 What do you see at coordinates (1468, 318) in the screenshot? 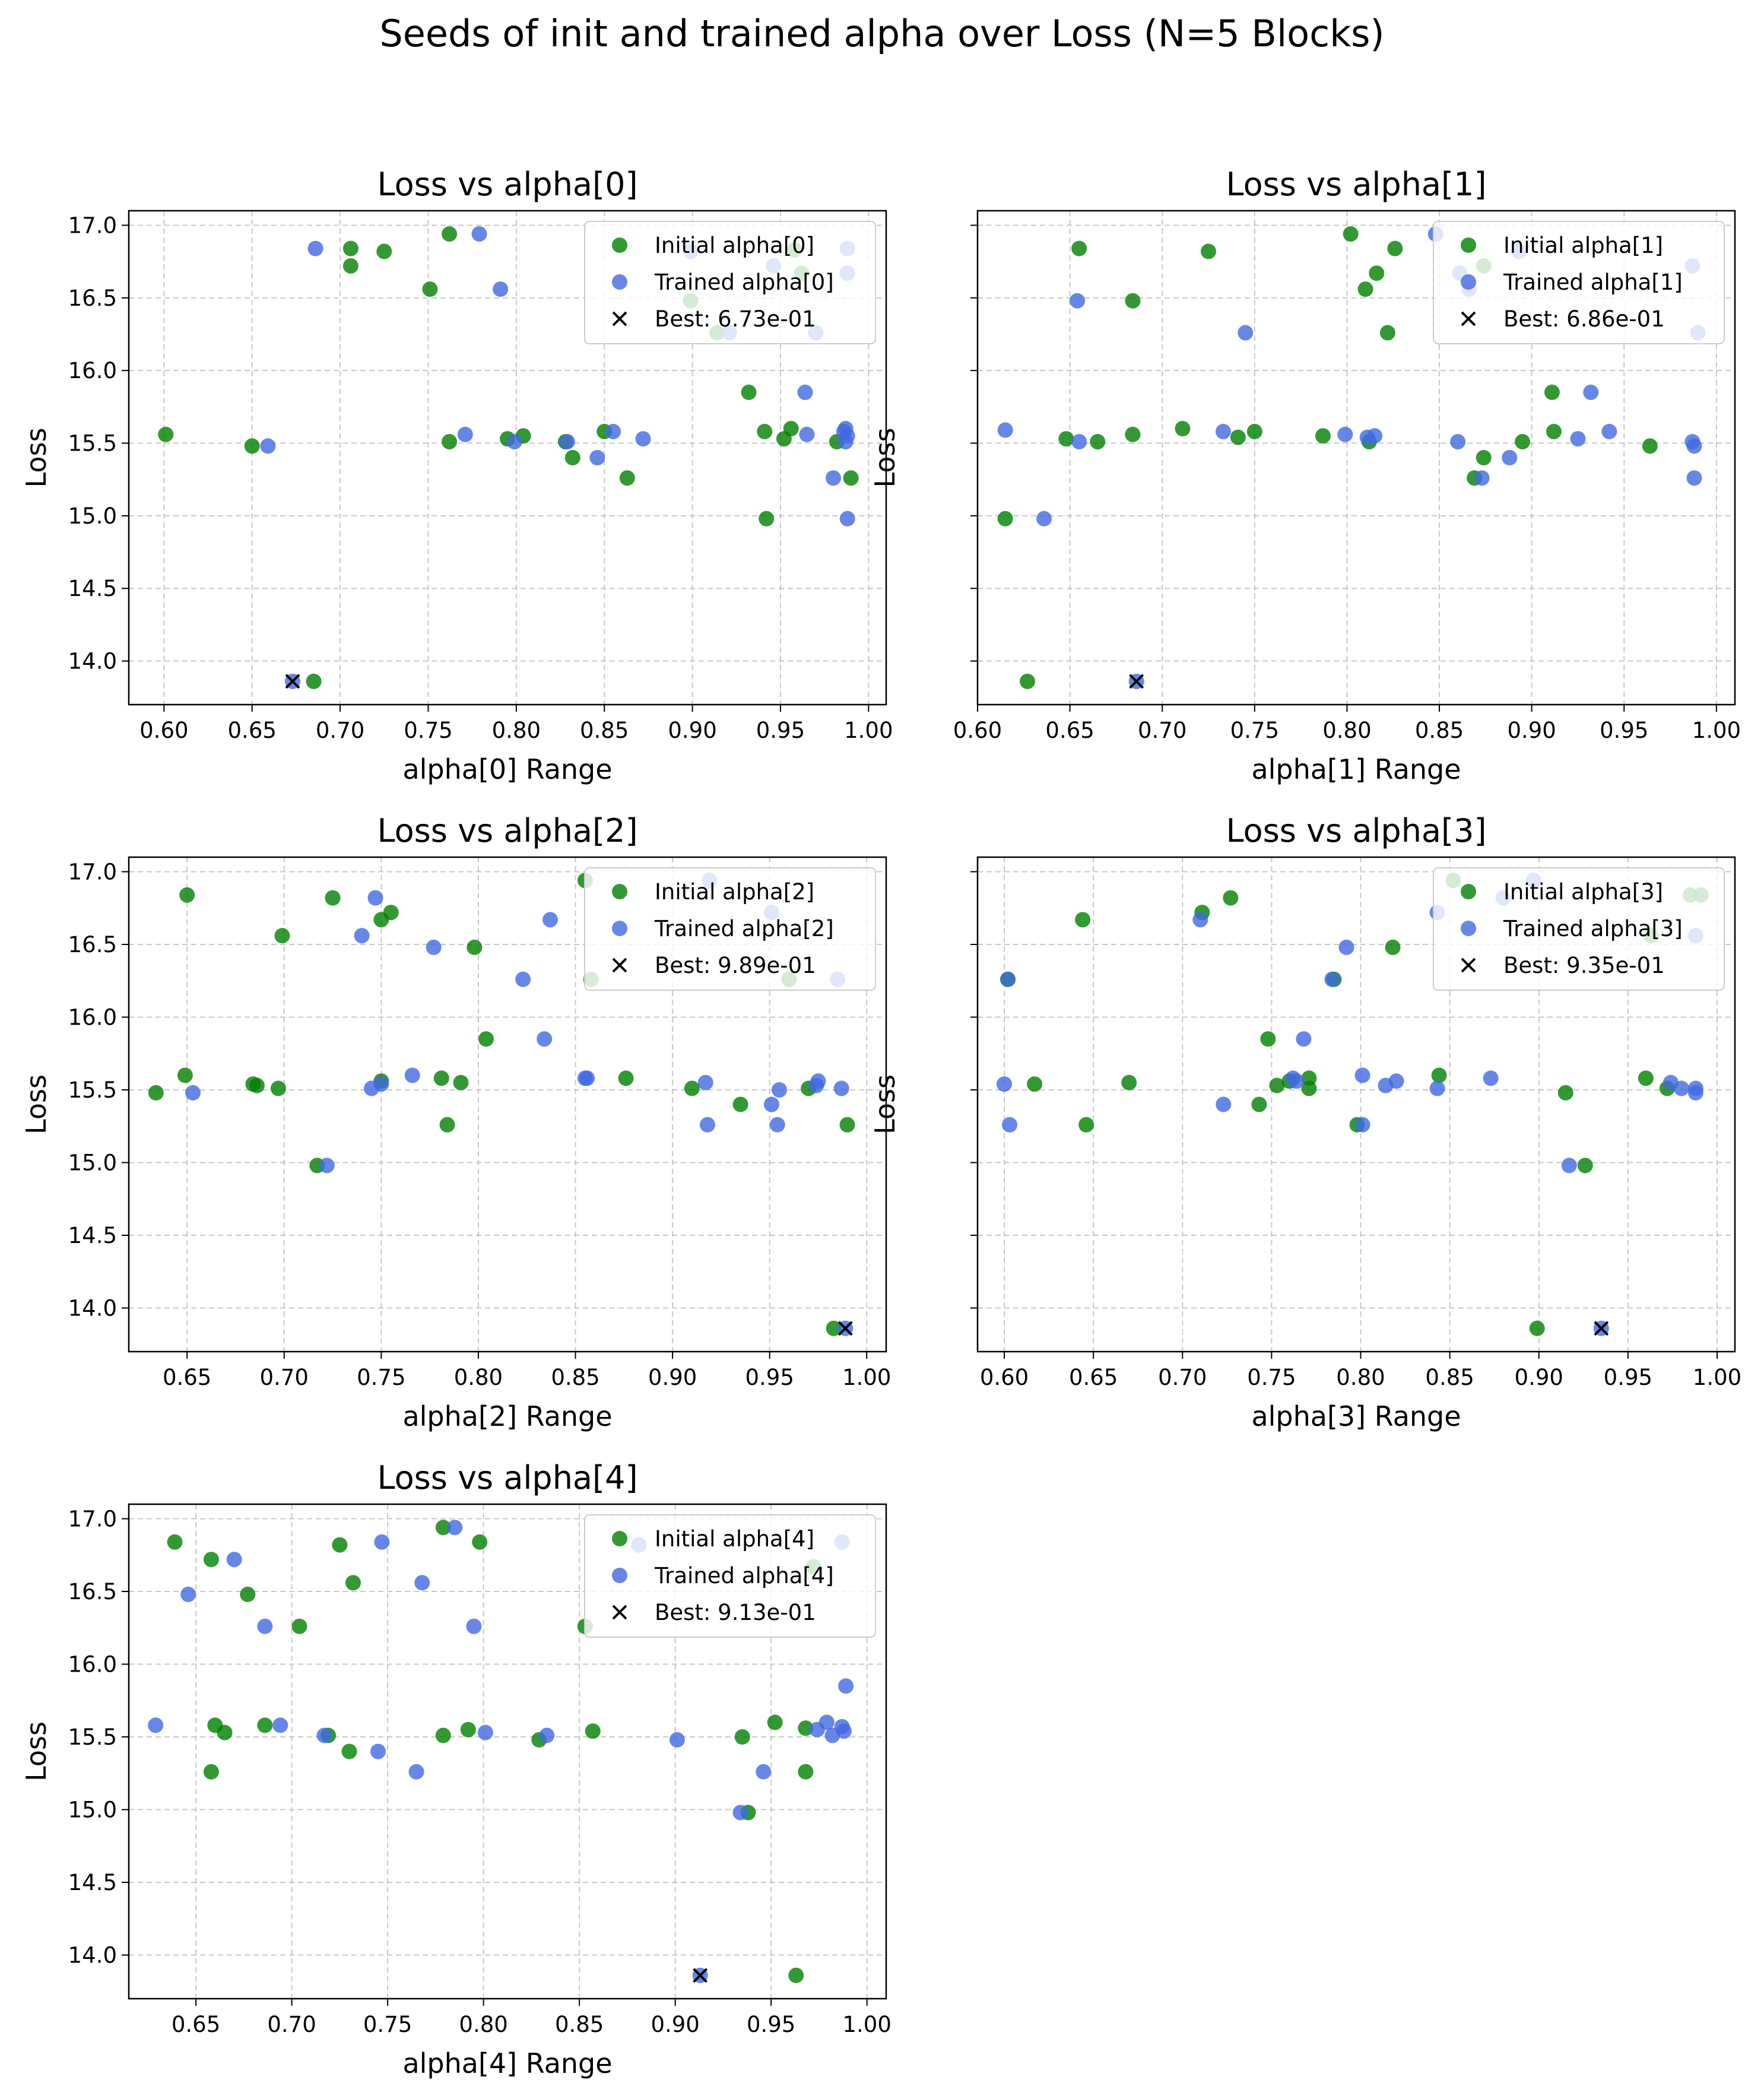
I see `legend-best-marker` at bounding box center [1468, 318].